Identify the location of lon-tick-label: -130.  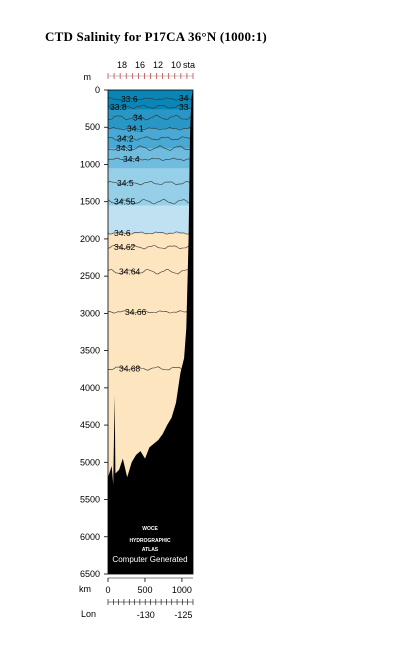
(146, 615).